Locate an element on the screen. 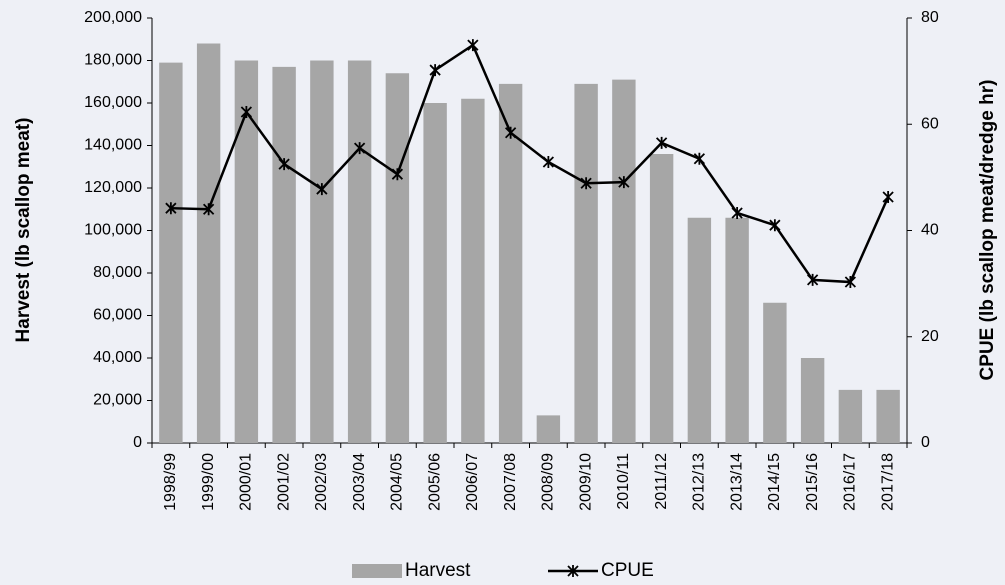 Image resolution: width=1005 pixels, height=585 pixels. y-axis-title: Harvest (lb scallop meat) is located at coordinates (23, 230).